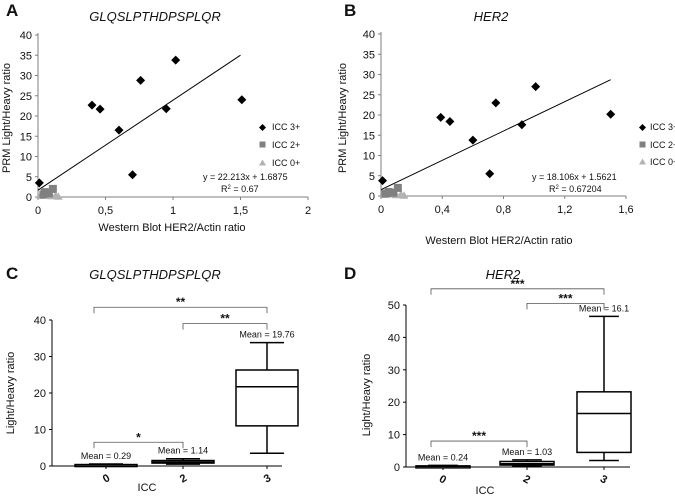 The image size is (675, 498). I want to click on panel-c-x-ticks: 0 2 3, so click(187, 476).